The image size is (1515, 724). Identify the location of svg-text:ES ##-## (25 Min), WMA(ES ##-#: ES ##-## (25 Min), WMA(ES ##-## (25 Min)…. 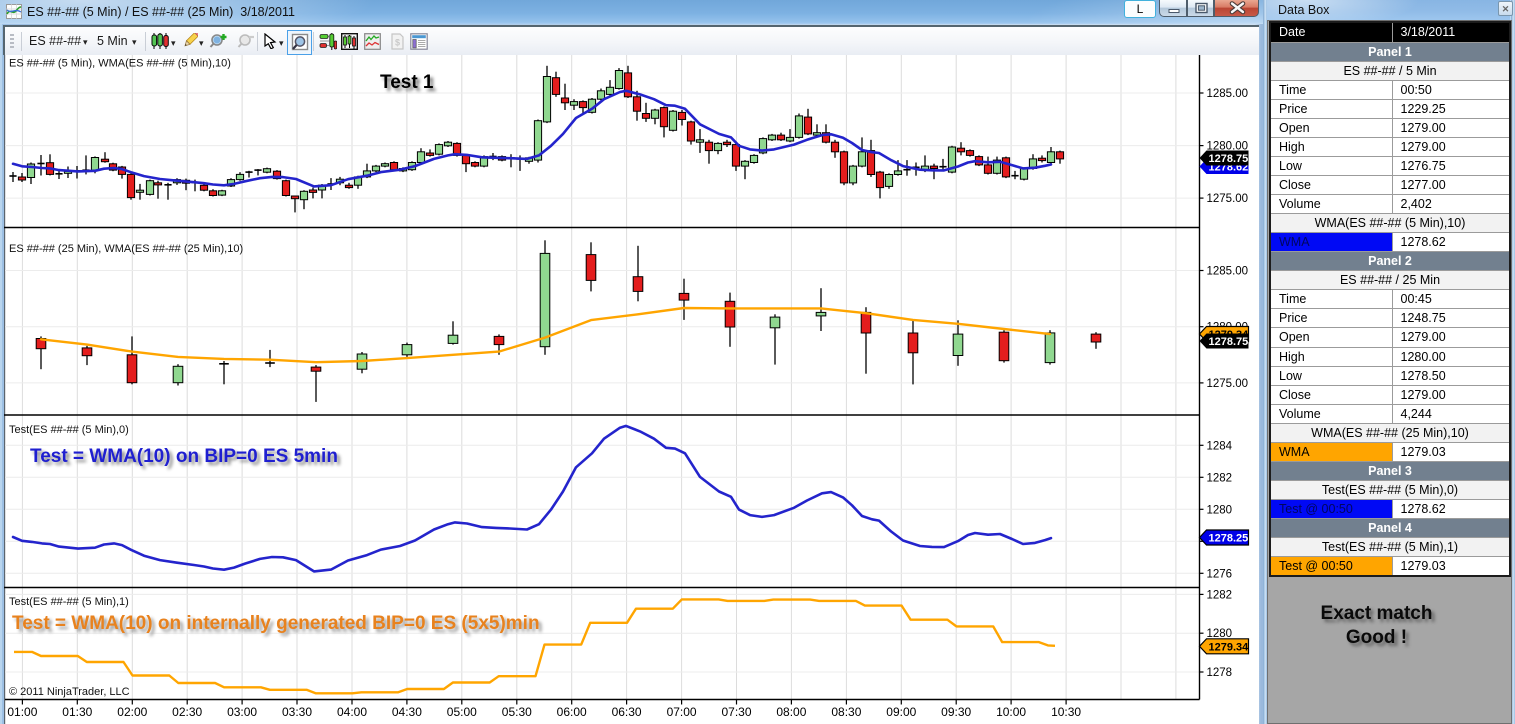
(126, 249).